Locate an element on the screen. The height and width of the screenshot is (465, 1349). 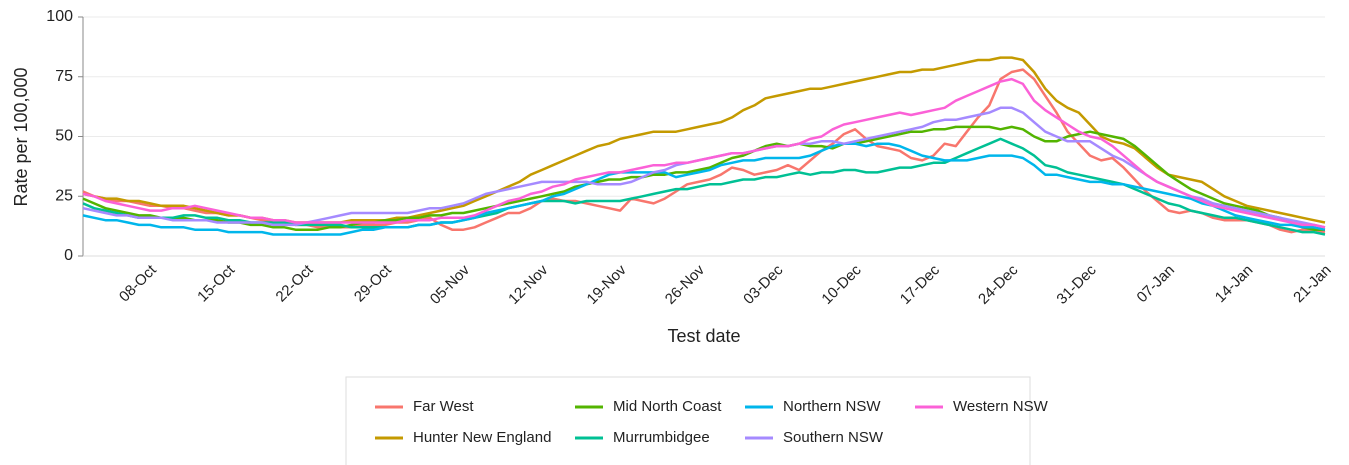
legend-label: Mid North Coast is located at coordinates (667, 406).